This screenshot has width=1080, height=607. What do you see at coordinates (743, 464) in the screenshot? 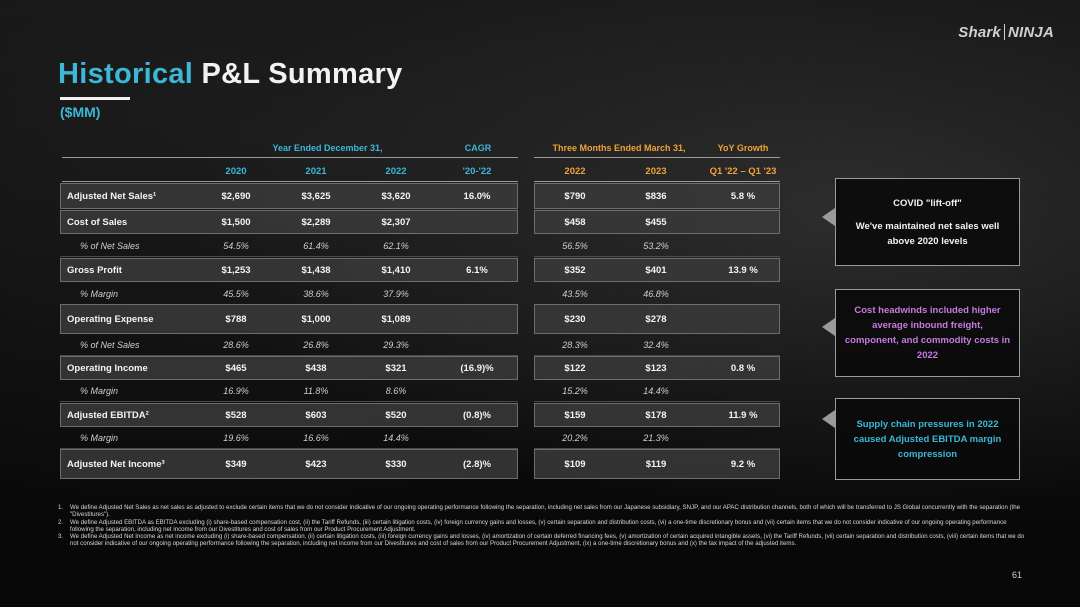
I see `cell-yoy: 9.2 %` at bounding box center [743, 464].